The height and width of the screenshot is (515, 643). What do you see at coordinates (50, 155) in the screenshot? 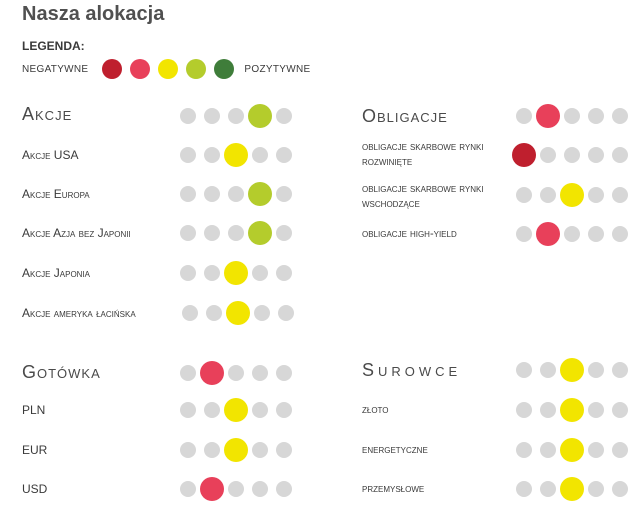
I see `row-label-akcje-usa: Akcje USA` at bounding box center [50, 155].